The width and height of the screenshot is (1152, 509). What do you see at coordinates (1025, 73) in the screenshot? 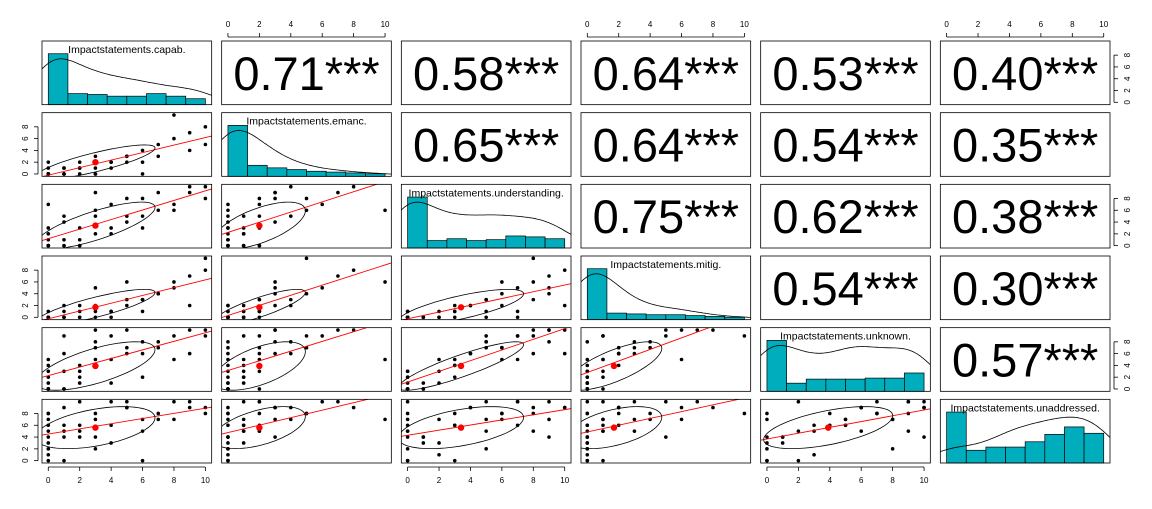
I see `panel: 0.40***` at bounding box center [1025, 73].